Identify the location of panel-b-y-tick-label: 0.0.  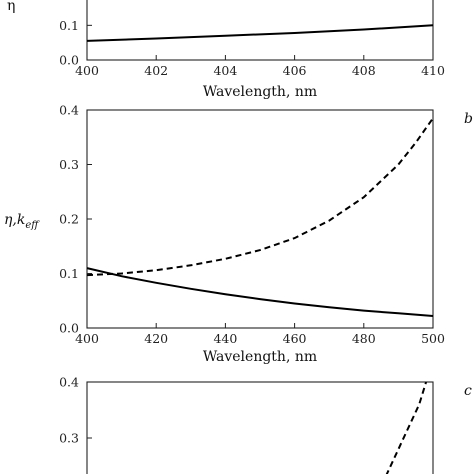
(69, 328).